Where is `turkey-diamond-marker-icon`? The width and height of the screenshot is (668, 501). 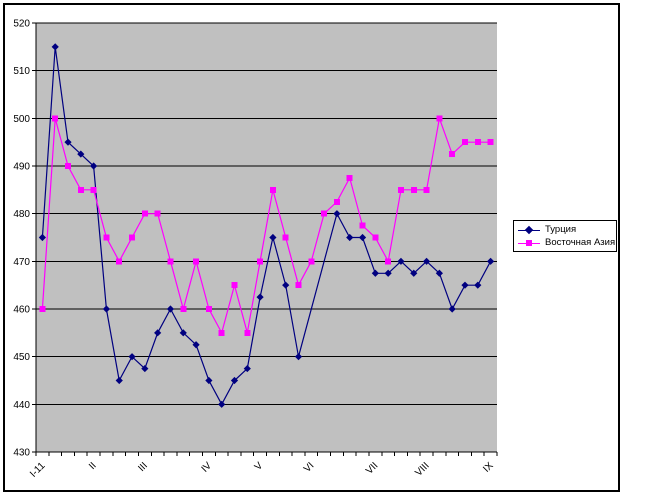
turkey-diamond-marker-icon is located at coordinates (529, 230).